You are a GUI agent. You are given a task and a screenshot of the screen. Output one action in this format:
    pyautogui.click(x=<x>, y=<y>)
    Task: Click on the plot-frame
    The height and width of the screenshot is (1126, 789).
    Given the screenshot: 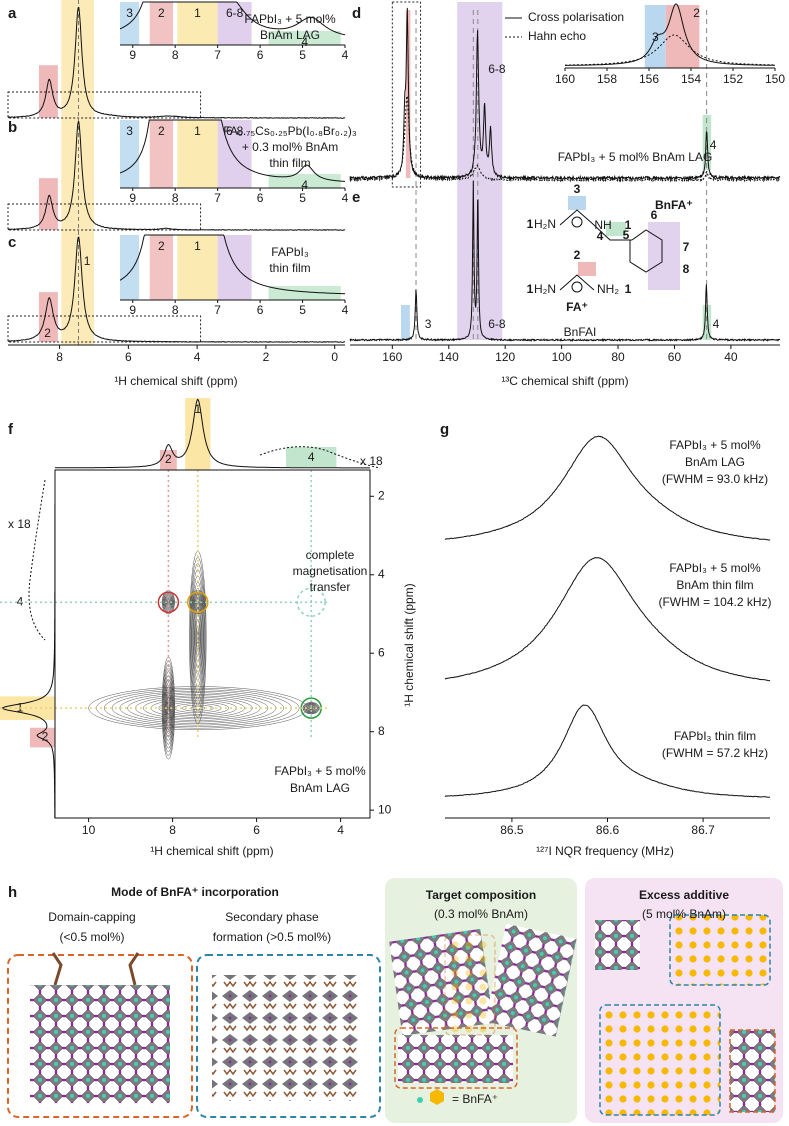 What is the action you would take?
    pyautogui.click(x=212, y=644)
    